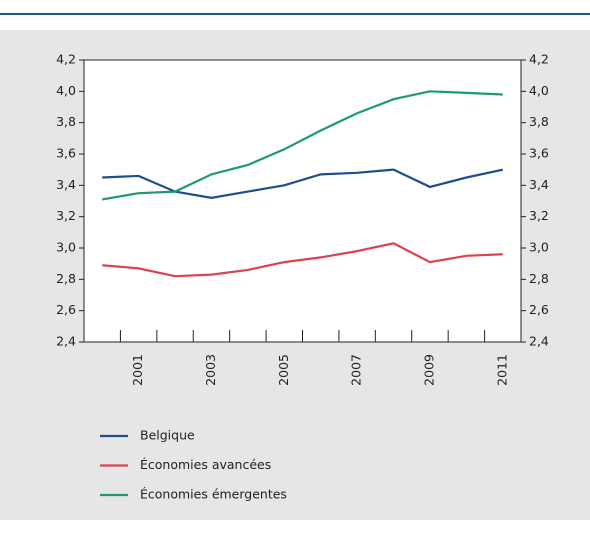 This screenshot has height=538, width=590. Describe the element at coordinates (501, 370) in the screenshot. I see `x-tick-label: 2011` at that location.